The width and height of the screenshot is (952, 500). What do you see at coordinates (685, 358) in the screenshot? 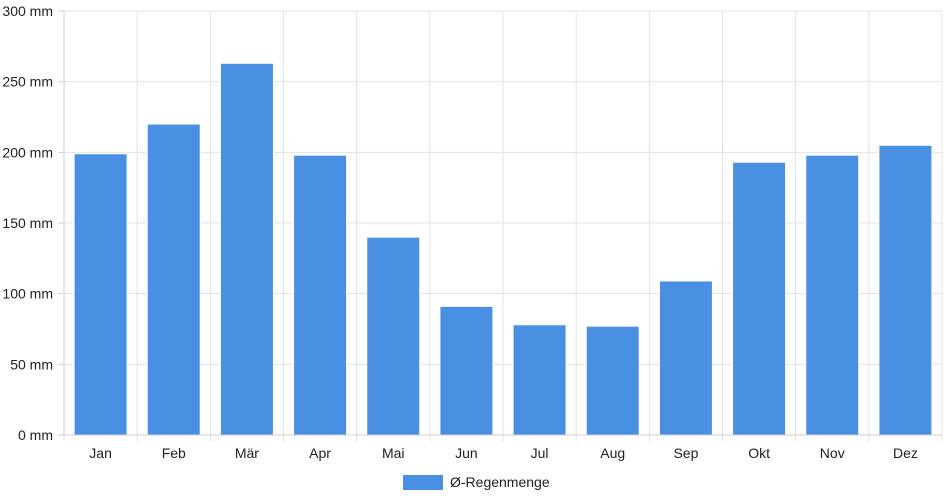
I see `bar-Sep` at bounding box center [685, 358].